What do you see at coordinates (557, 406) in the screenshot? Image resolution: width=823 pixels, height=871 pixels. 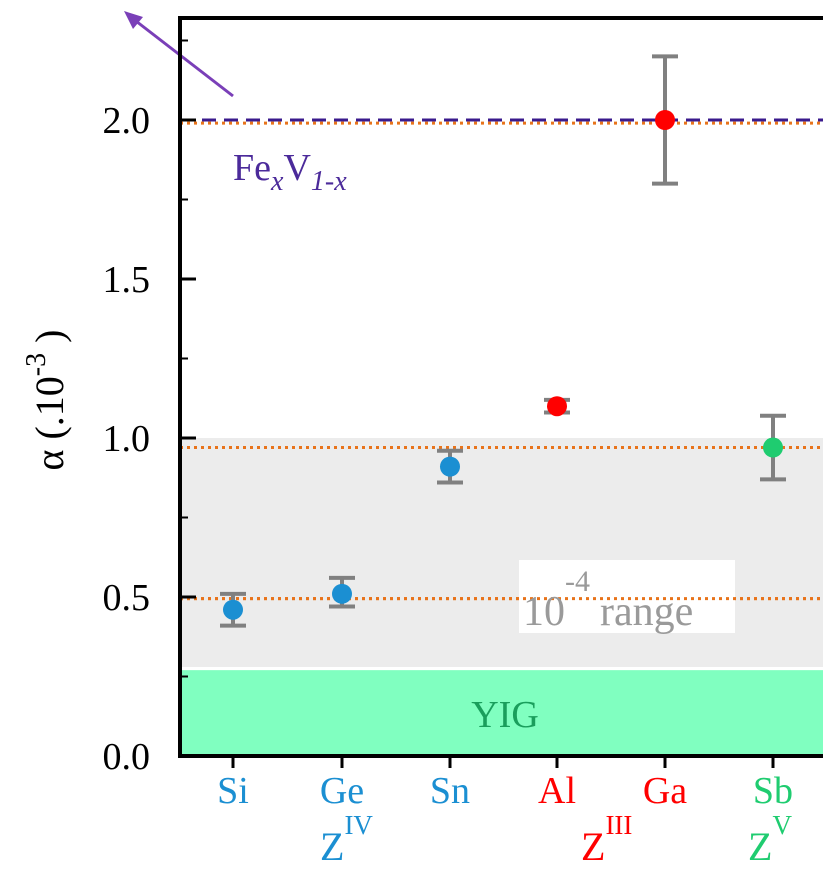 I see `point-al` at bounding box center [557, 406].